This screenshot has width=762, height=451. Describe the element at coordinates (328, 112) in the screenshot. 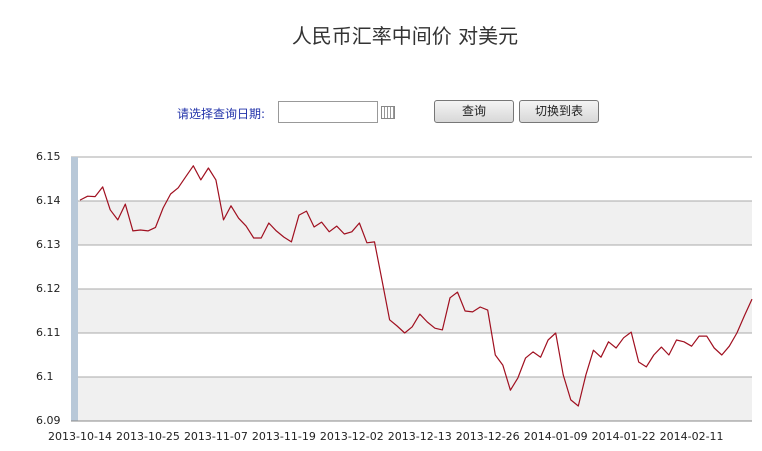

I see `date-input` at that location.